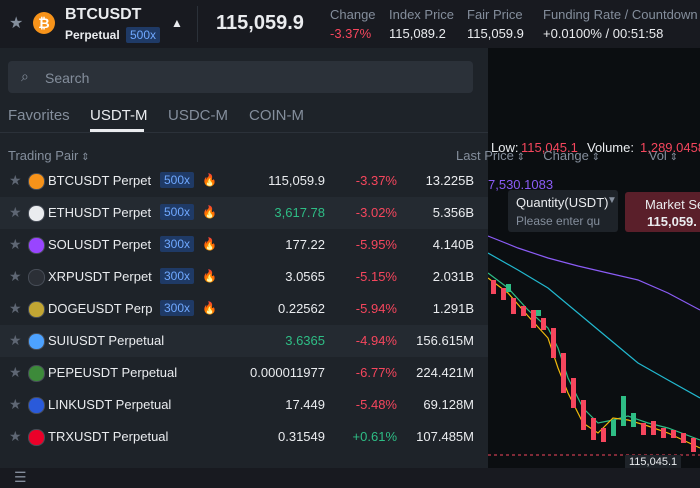  What do you see at coordinates (240, 77) in the screenshot?
I see `search-box` at bounding box center [240, 77].